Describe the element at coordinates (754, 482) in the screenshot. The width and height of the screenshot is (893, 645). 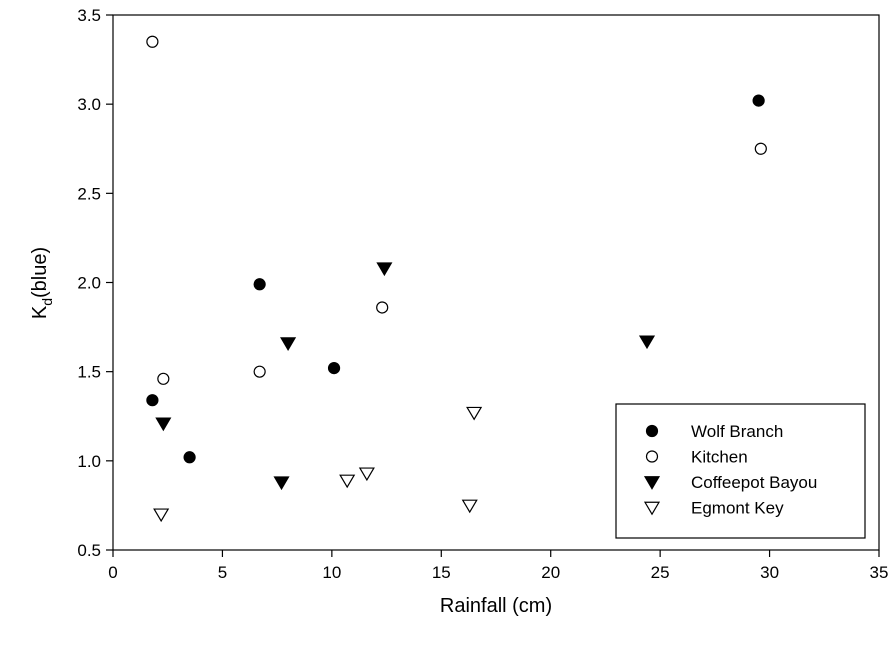
I see `legend-label-coffeepot-bayou: Coffeepot Bayou` at that location.